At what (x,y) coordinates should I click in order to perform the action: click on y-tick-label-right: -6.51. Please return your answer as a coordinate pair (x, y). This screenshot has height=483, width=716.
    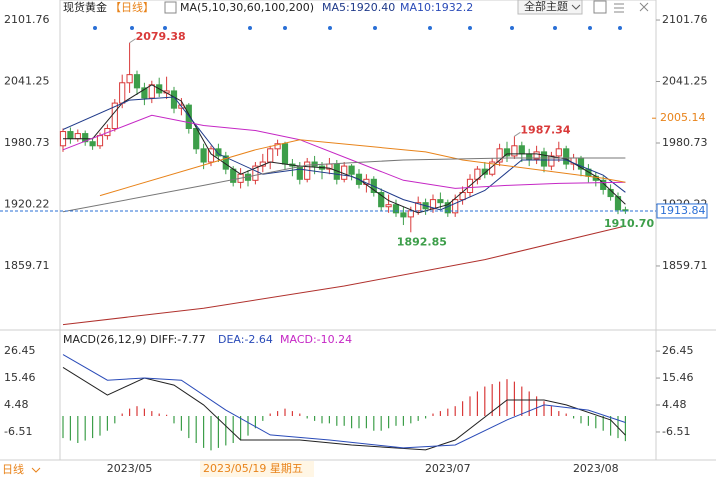
    Looking at the image, I should click on (676, 431).